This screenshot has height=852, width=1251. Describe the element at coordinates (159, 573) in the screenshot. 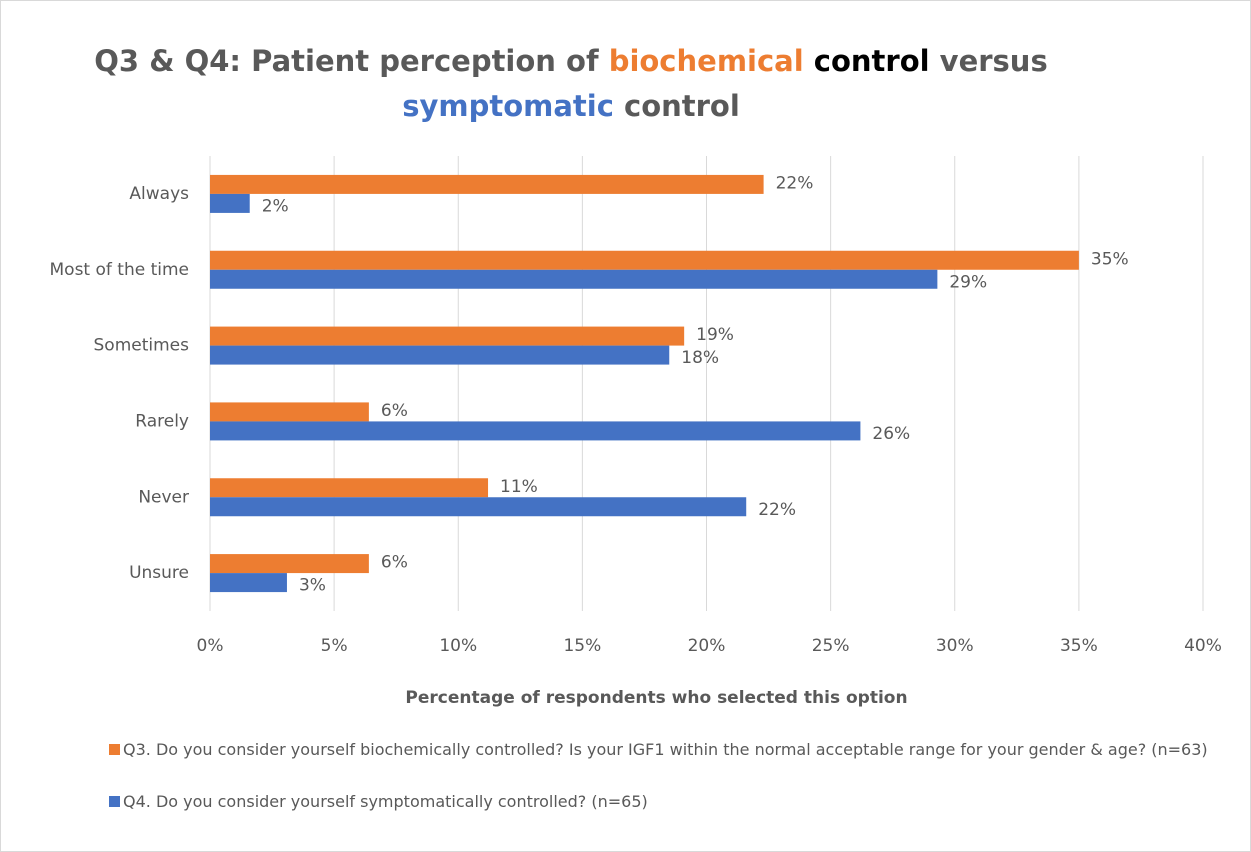

I see `y-tick-label: Unsure` at that location.